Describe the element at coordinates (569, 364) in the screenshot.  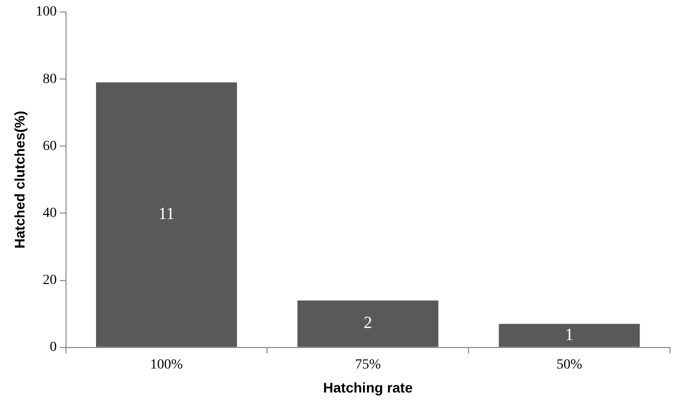
I see `x-tick-label: 50%` at that location.